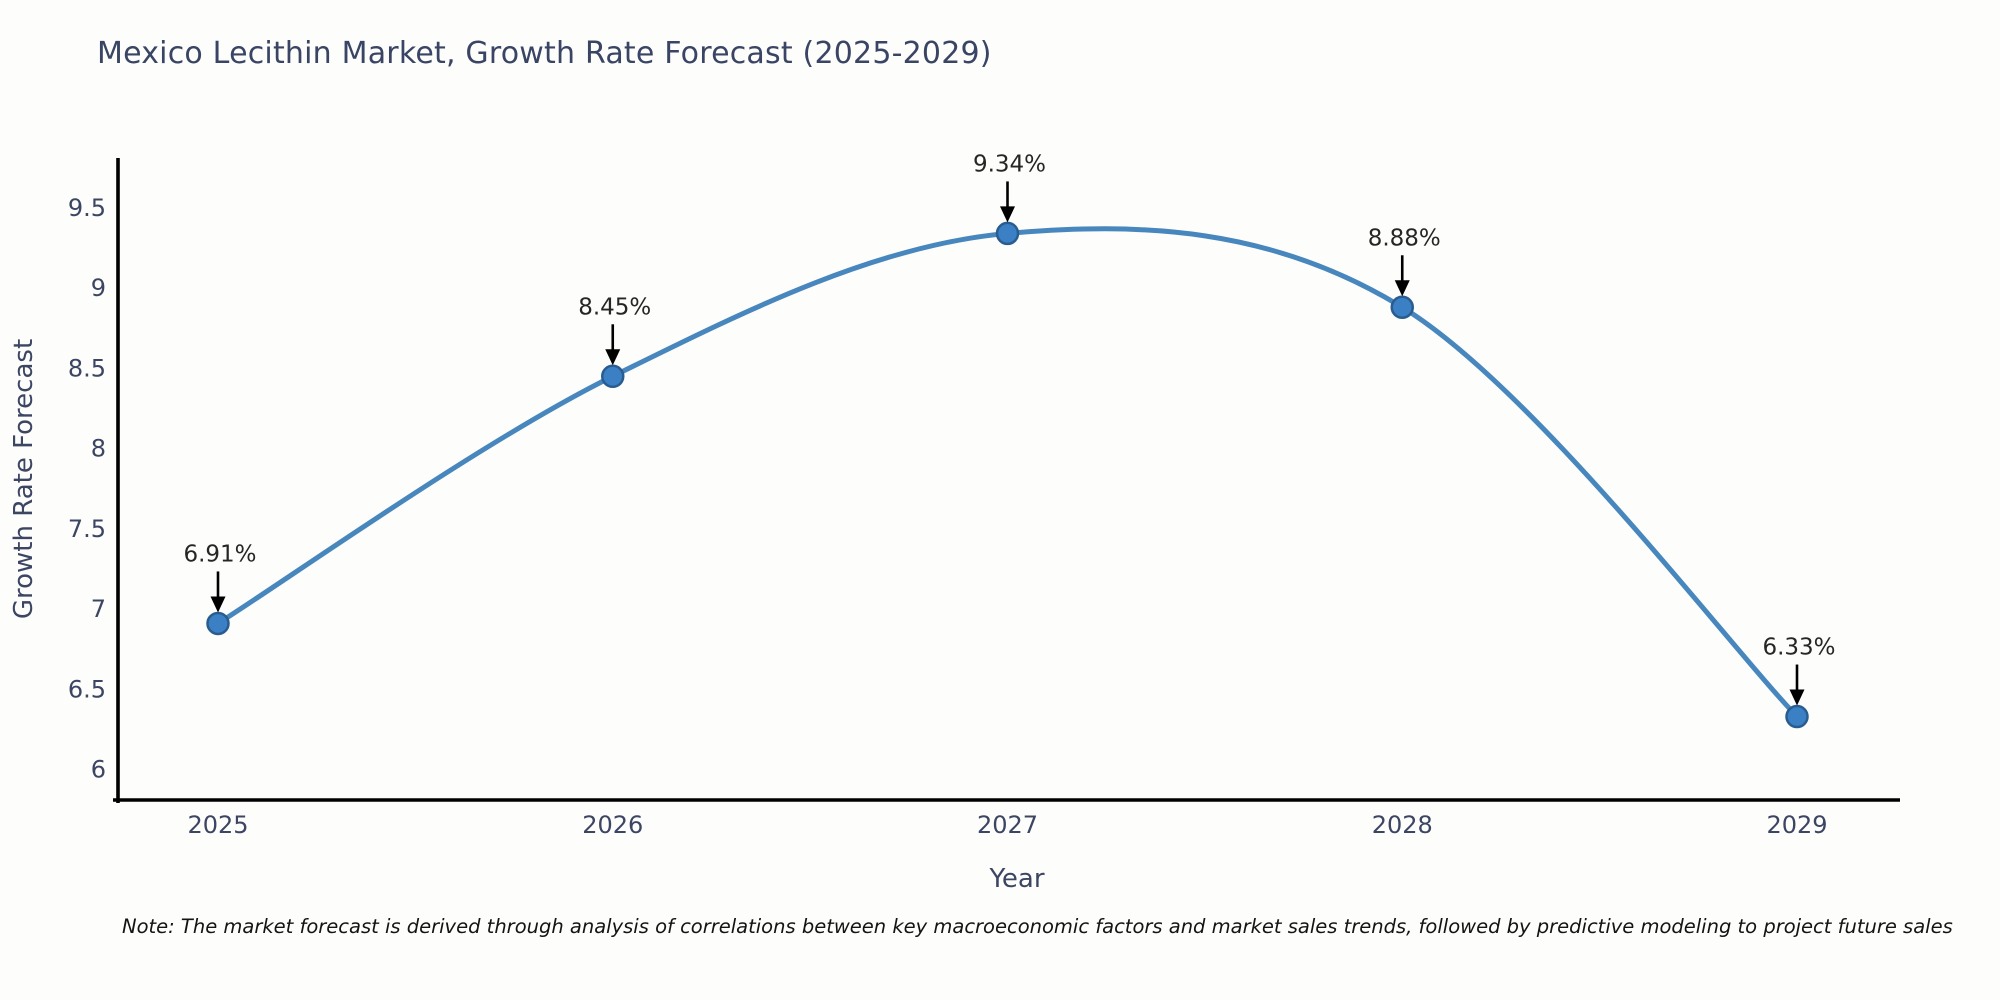  I want to click on y-tick-label: 8, so click(98, 449).